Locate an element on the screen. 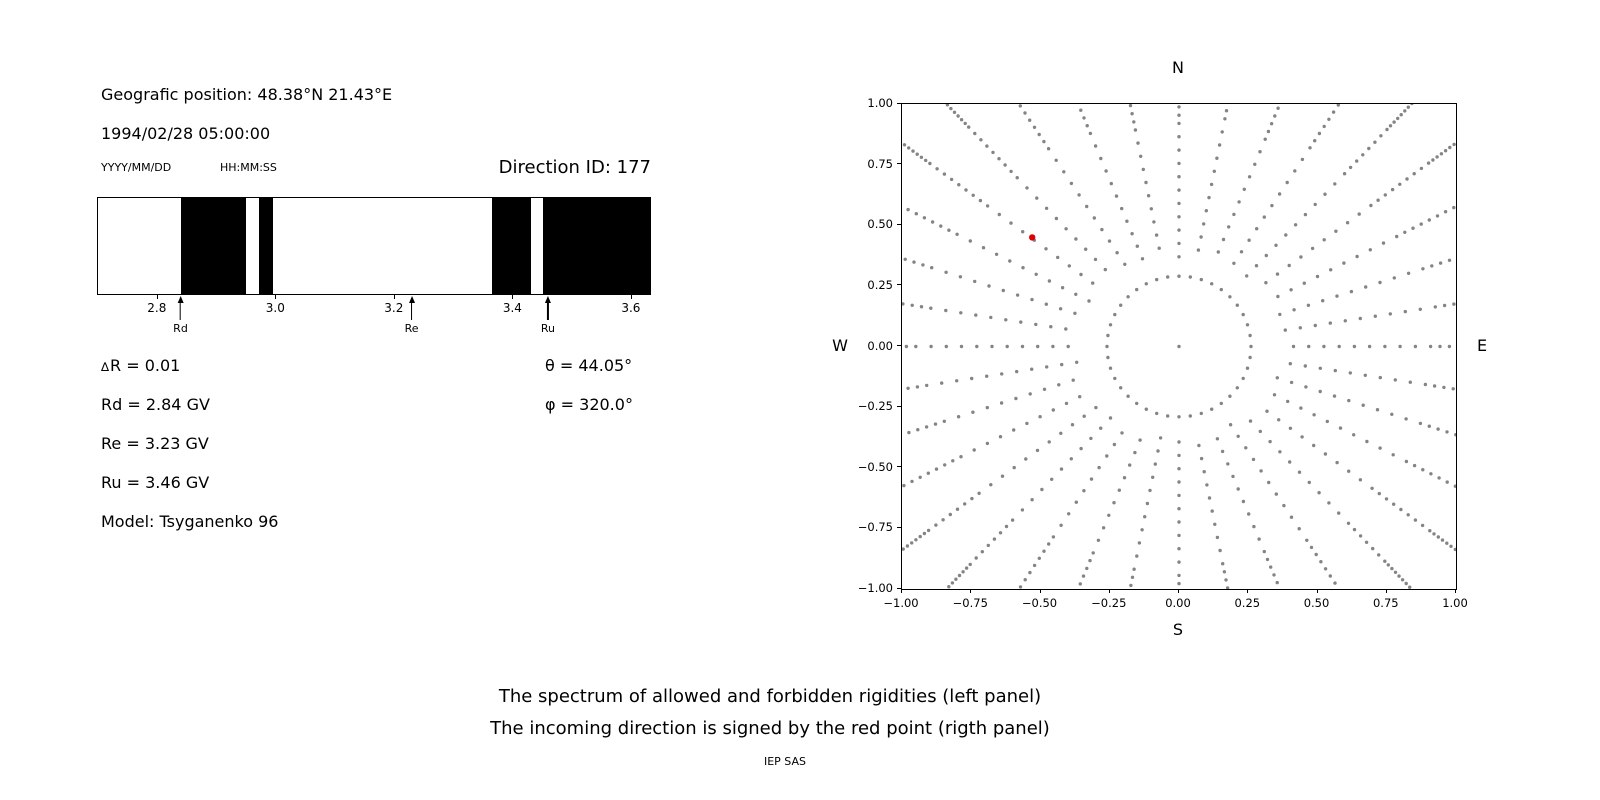 The width and height of the screenshot is (1600, 800). y-tick-label: −0.25 is located at coordinates (875, 406).